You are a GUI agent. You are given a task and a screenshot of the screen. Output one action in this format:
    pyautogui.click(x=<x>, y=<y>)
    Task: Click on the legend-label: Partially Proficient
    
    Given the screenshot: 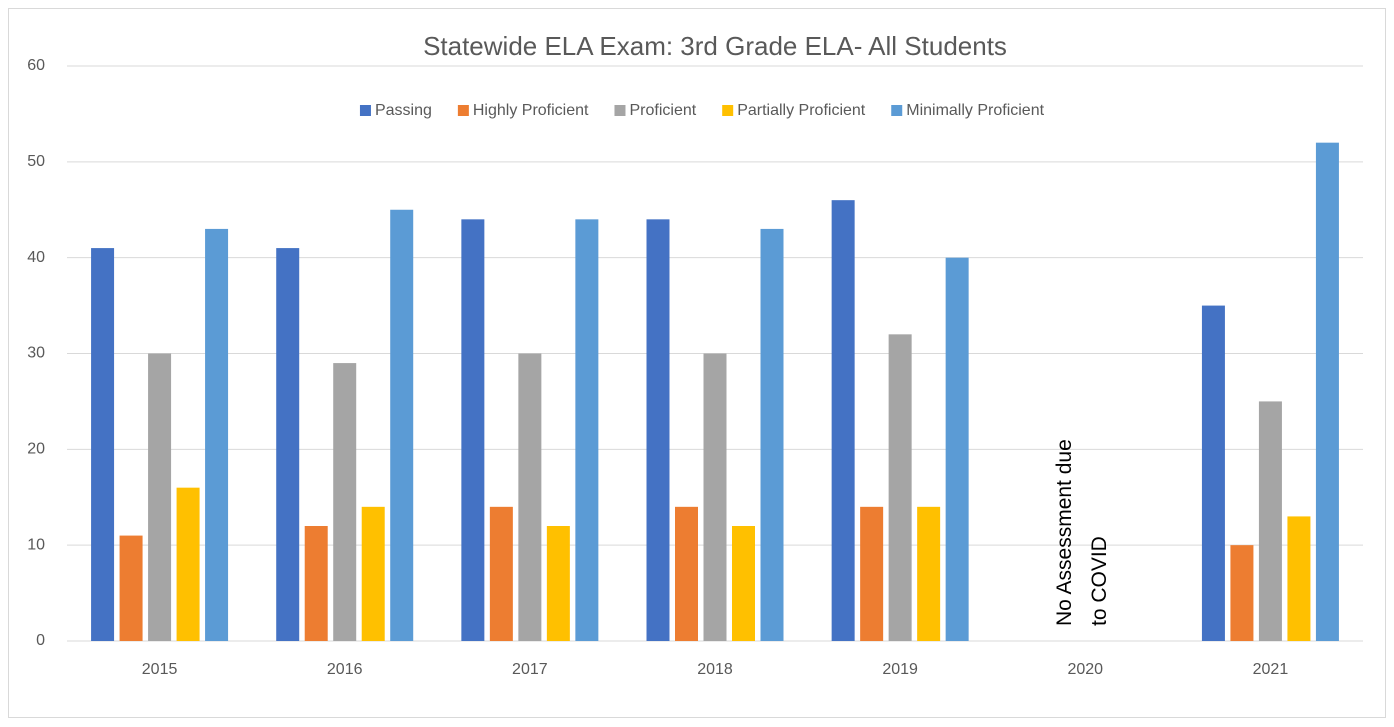 What is the action you would take?
    pyautogui.click(x=801, y=110)
    